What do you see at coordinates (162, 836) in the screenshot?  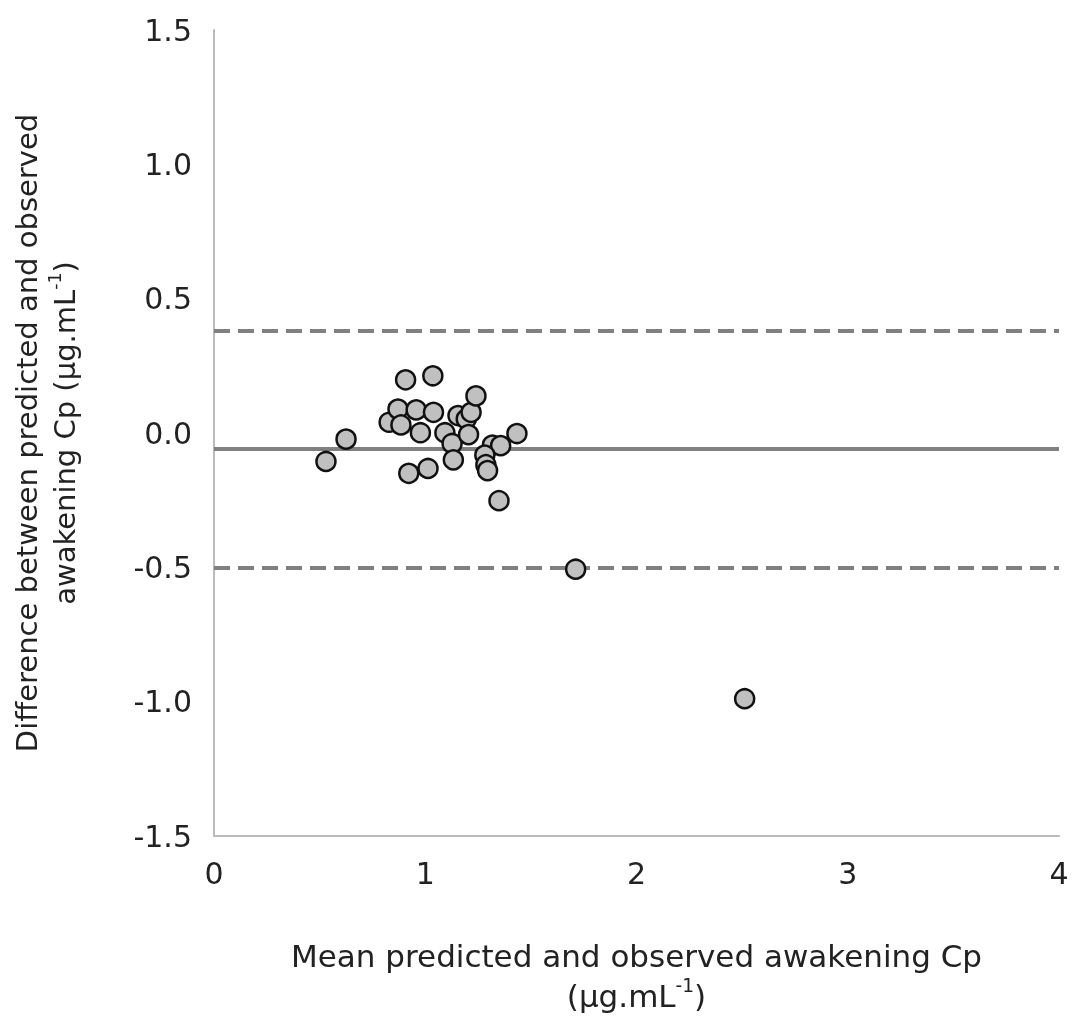 I see `y-tick-label: -1.5` at bounding box center [162, 836].